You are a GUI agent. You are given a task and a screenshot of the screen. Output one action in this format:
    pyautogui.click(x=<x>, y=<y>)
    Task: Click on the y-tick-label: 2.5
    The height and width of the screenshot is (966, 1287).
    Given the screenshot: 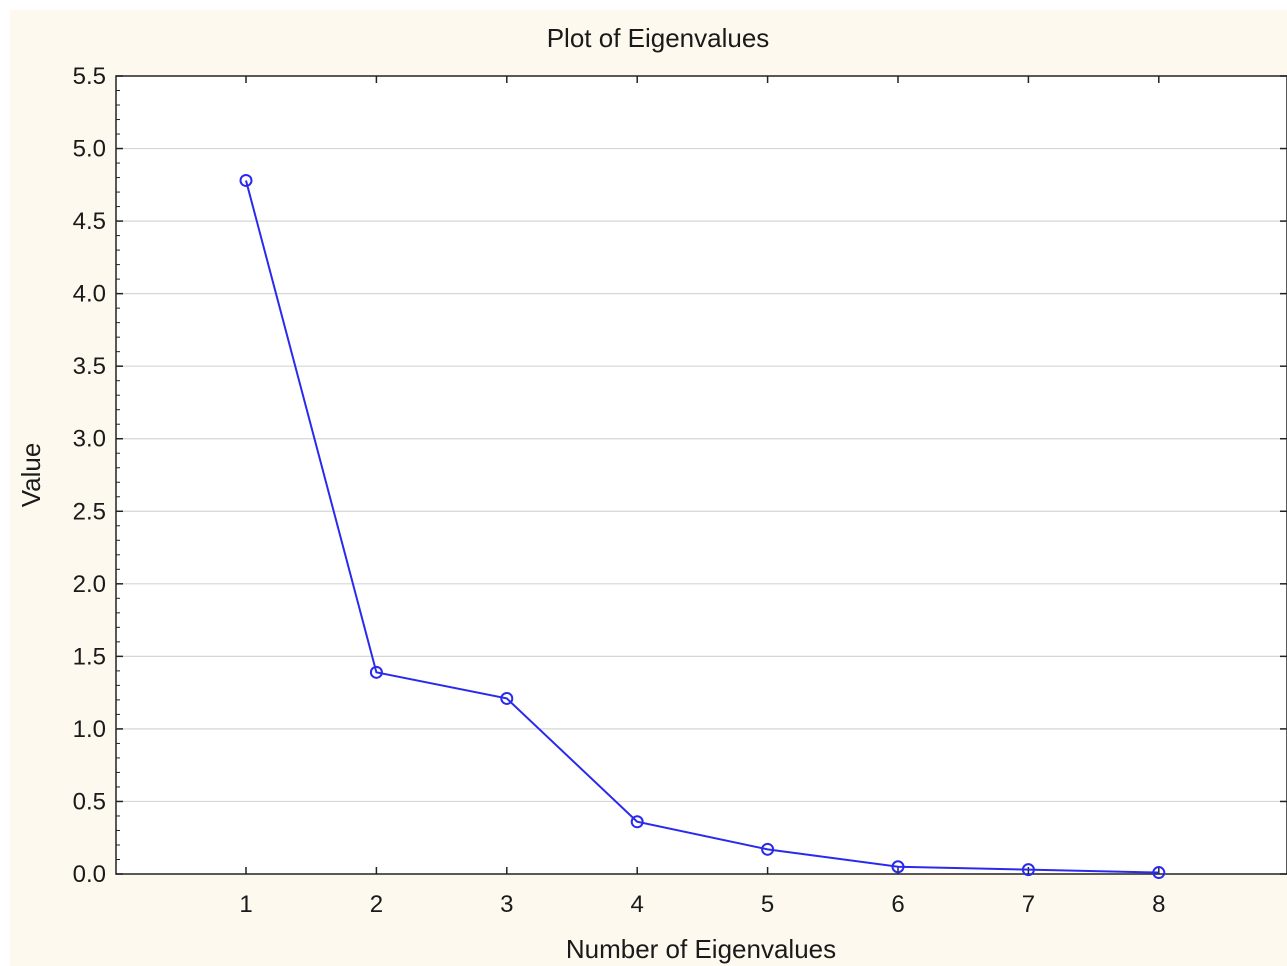 What is the action you would take?
    pyautogui.click(x=89, y=511)
    